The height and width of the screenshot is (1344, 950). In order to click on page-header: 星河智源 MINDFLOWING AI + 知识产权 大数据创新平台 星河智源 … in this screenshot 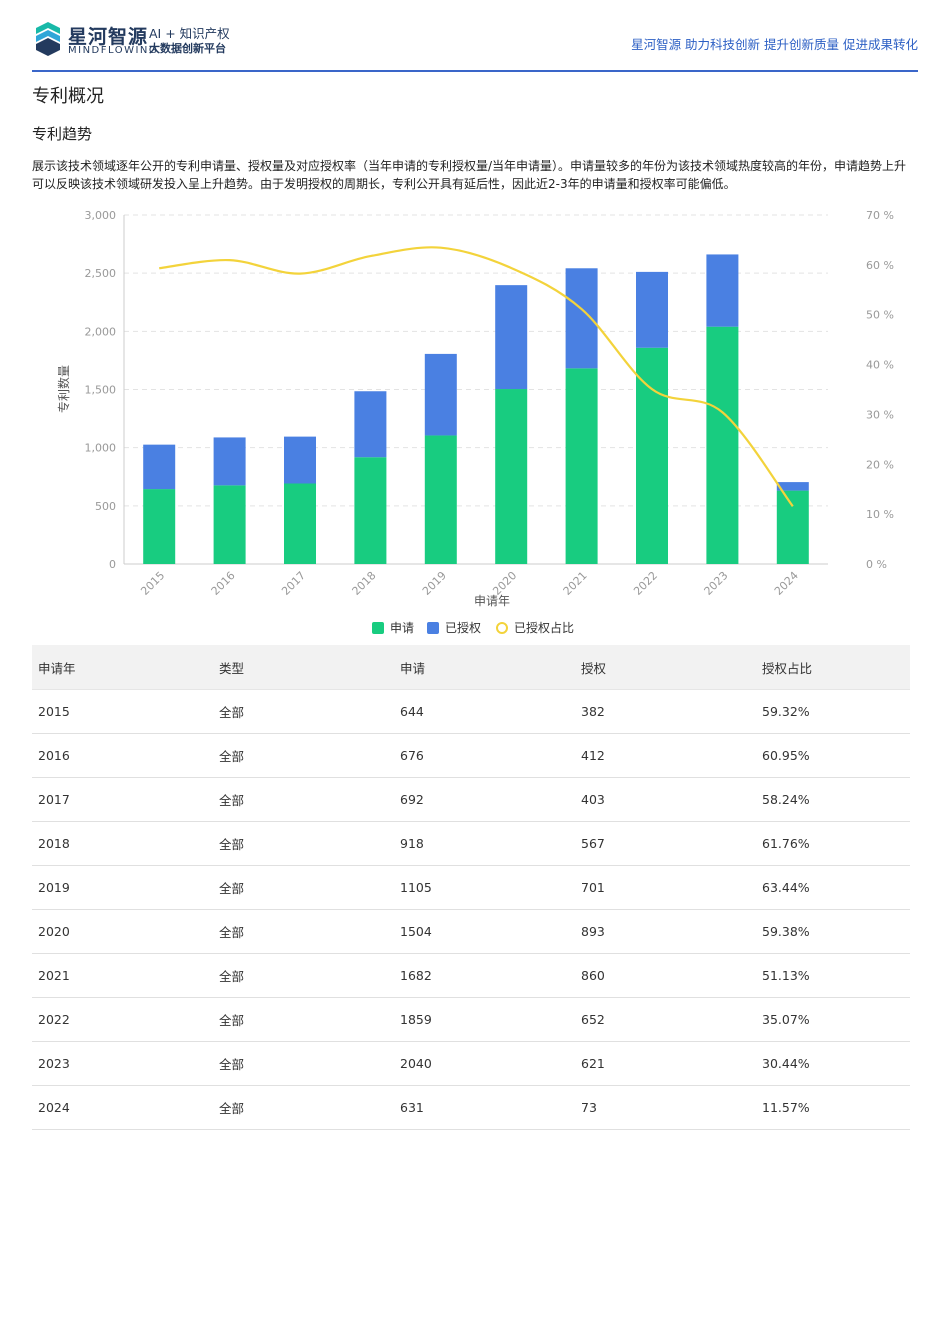, I will do `click(475, 44)`.